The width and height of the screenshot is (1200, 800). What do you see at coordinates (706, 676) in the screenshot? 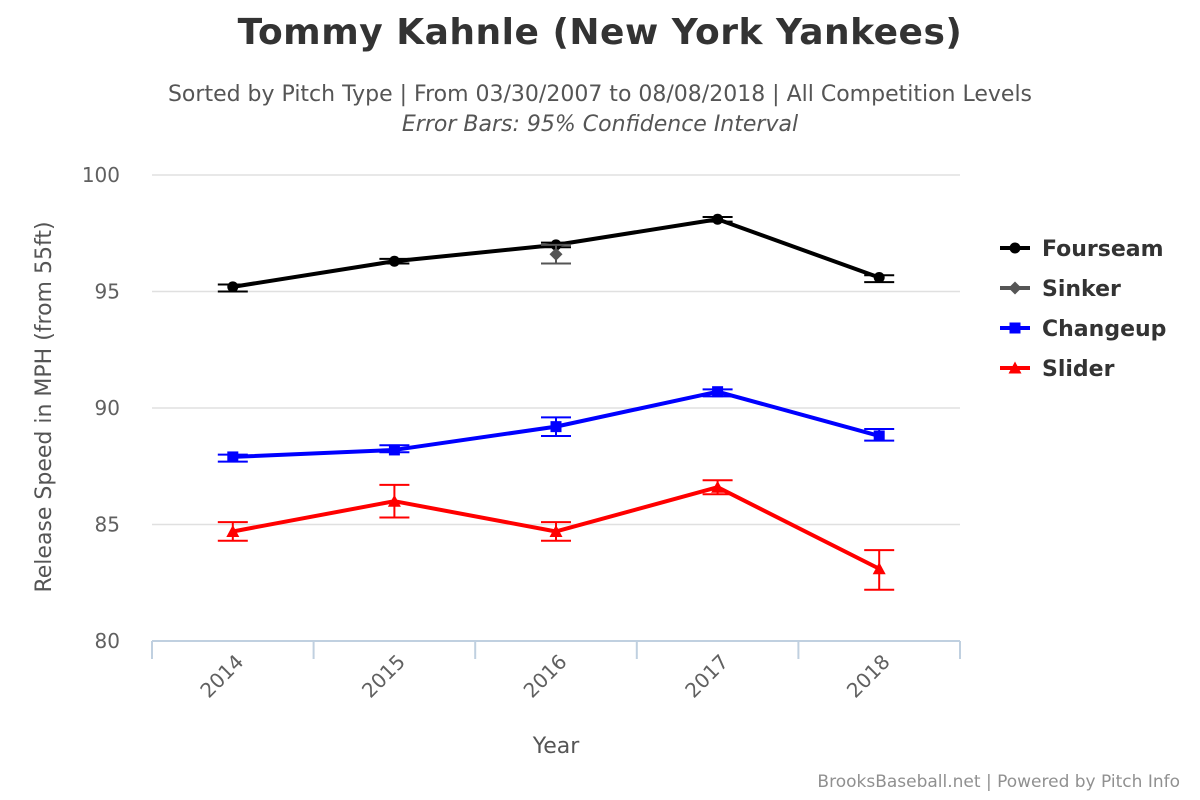
I see `x-tick-label: 2017` at bounding box center [706, 676].